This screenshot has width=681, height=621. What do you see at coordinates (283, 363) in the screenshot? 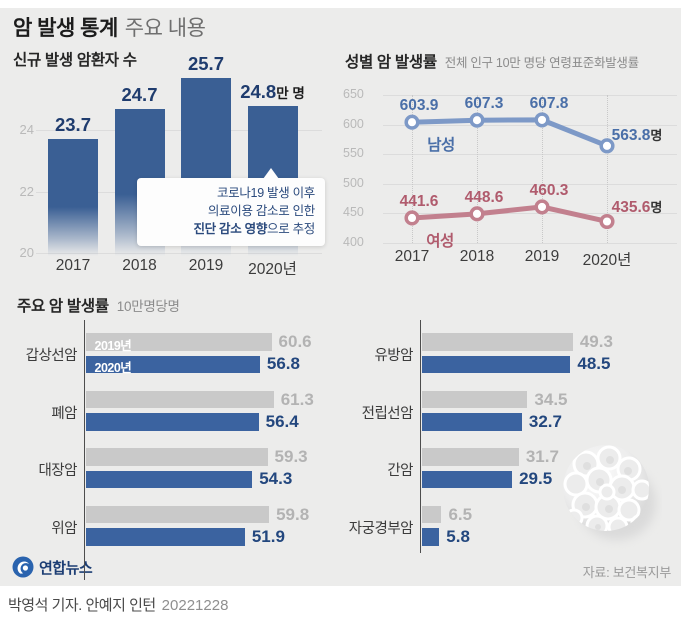
I see `bar-2020-value: 56.8` at bounding box center [283, 363].